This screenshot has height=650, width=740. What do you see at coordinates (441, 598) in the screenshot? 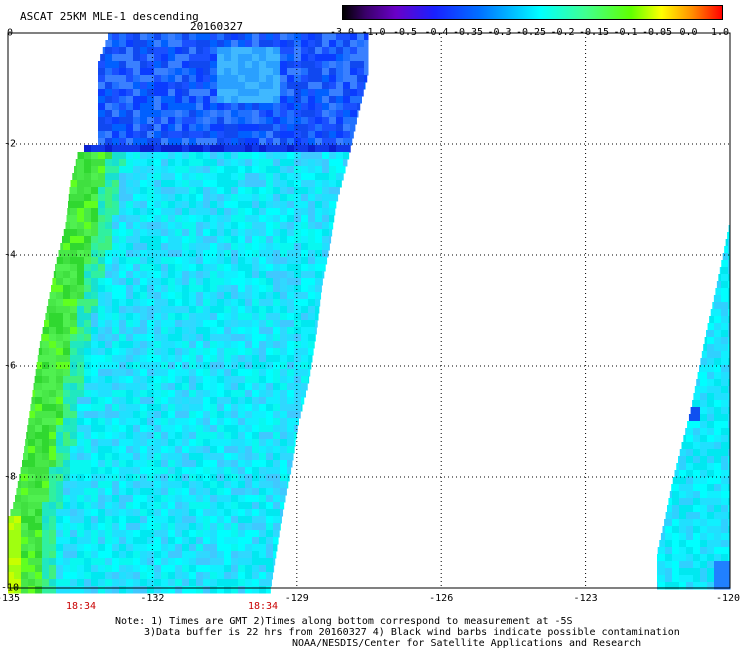
I see `lon-label: -126` at bounding box center [441, 598].